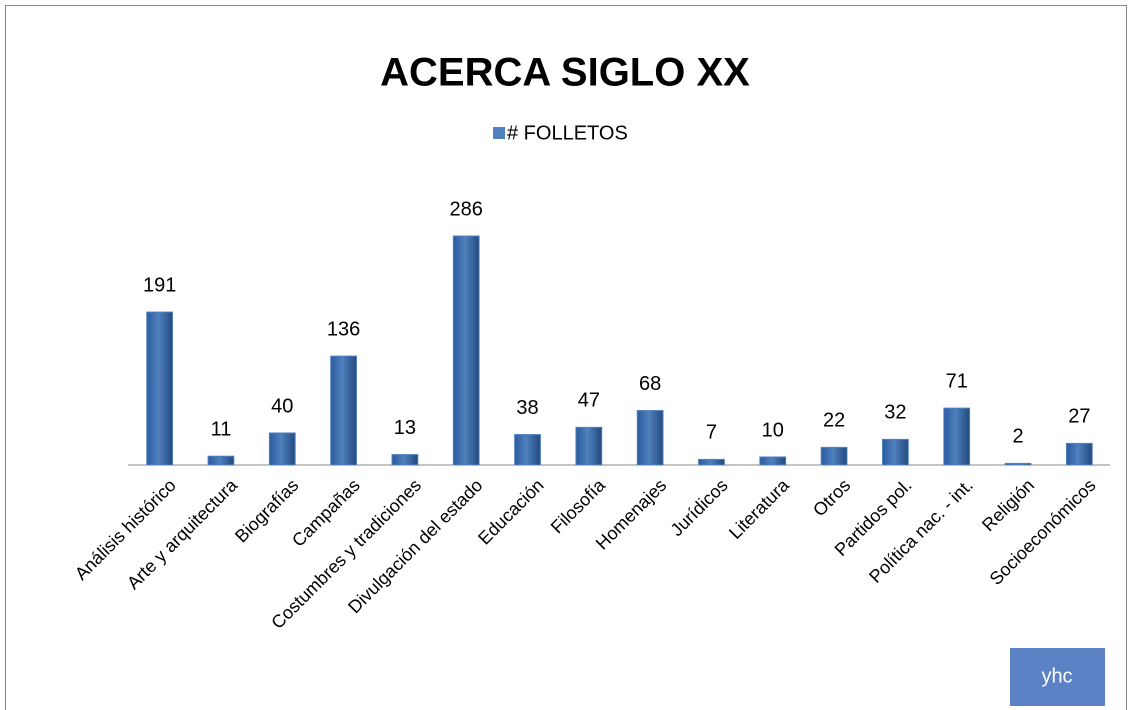 The width and height of the screenshot is (1129, 710). Describe the element at coordinates (773, 430) in the screenshot. I see `data-label: 10` at that location.